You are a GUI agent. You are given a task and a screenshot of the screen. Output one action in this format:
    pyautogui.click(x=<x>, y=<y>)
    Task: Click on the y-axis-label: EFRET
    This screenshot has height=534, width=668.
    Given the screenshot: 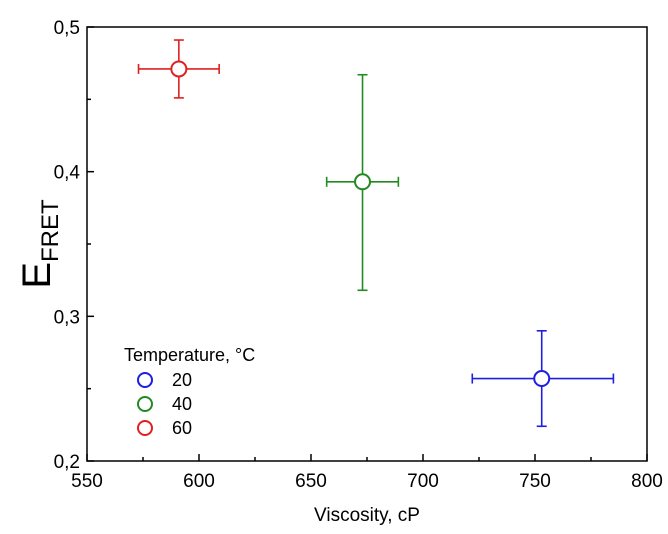 What is the action you would take?
    pyautogui.click(x=39, y=244)
    